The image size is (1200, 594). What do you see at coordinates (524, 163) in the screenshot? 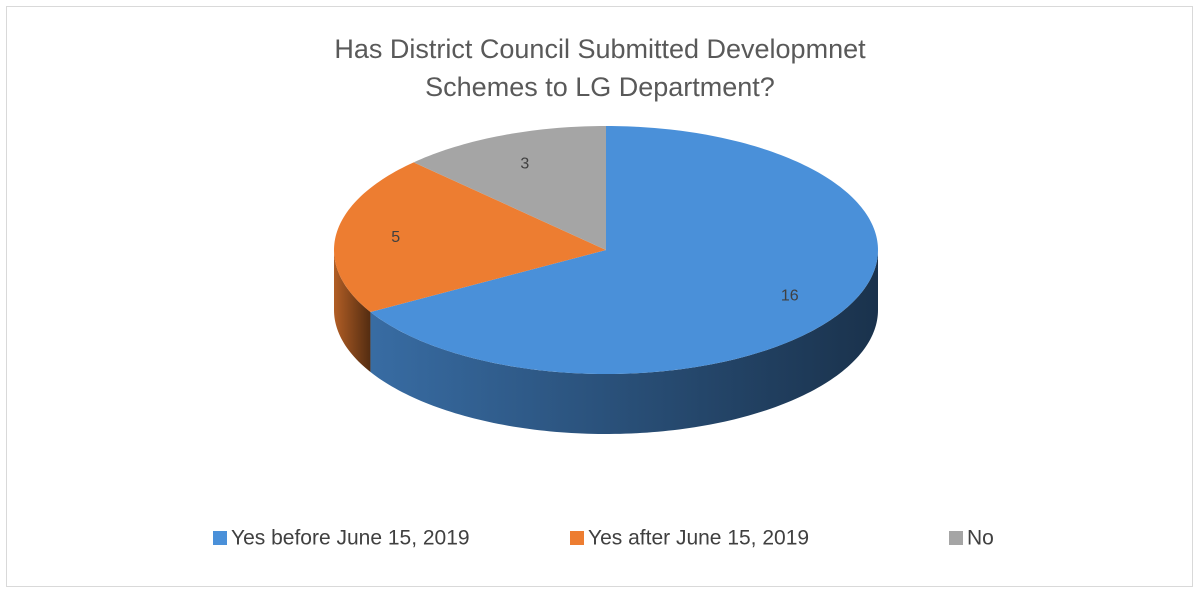
I see `data-label: 3` at bounding box center [524, 163].